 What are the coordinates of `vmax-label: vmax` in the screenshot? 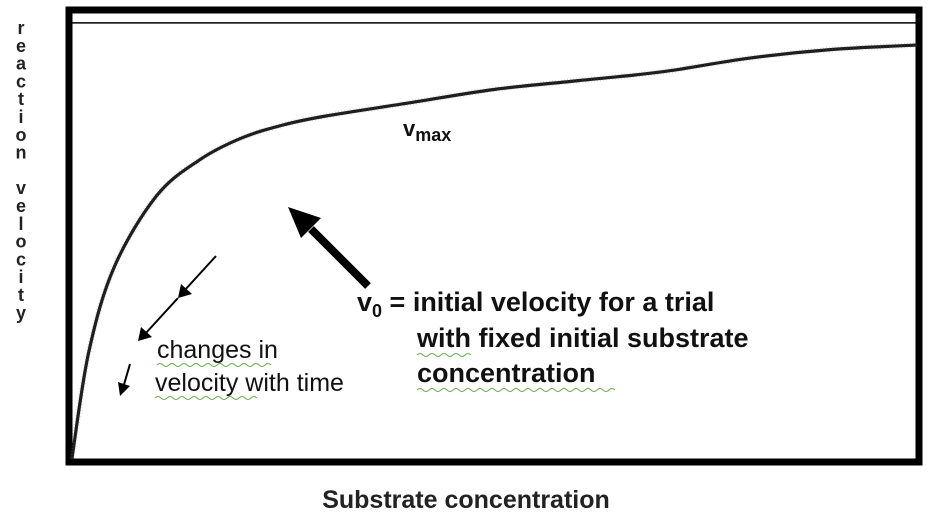 It's located at (427, 130).